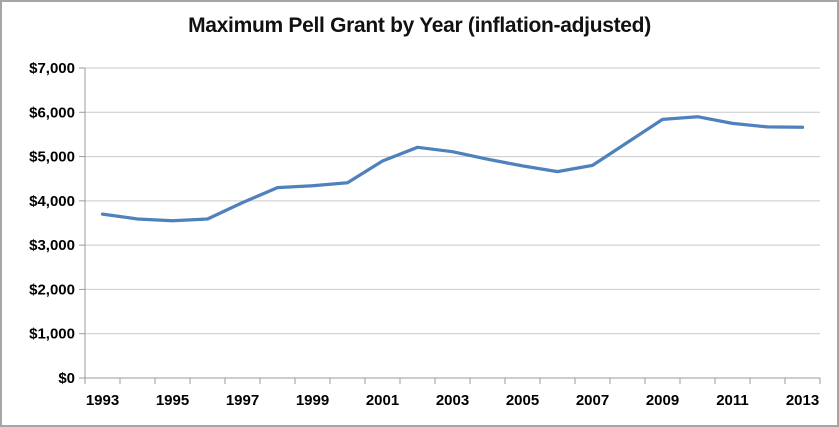 The width and height of the screenshot is (839, 427). Describe the element at coordinates (52, 245) in the screenshot. I see `y-axis-label: $3,000` at that location.